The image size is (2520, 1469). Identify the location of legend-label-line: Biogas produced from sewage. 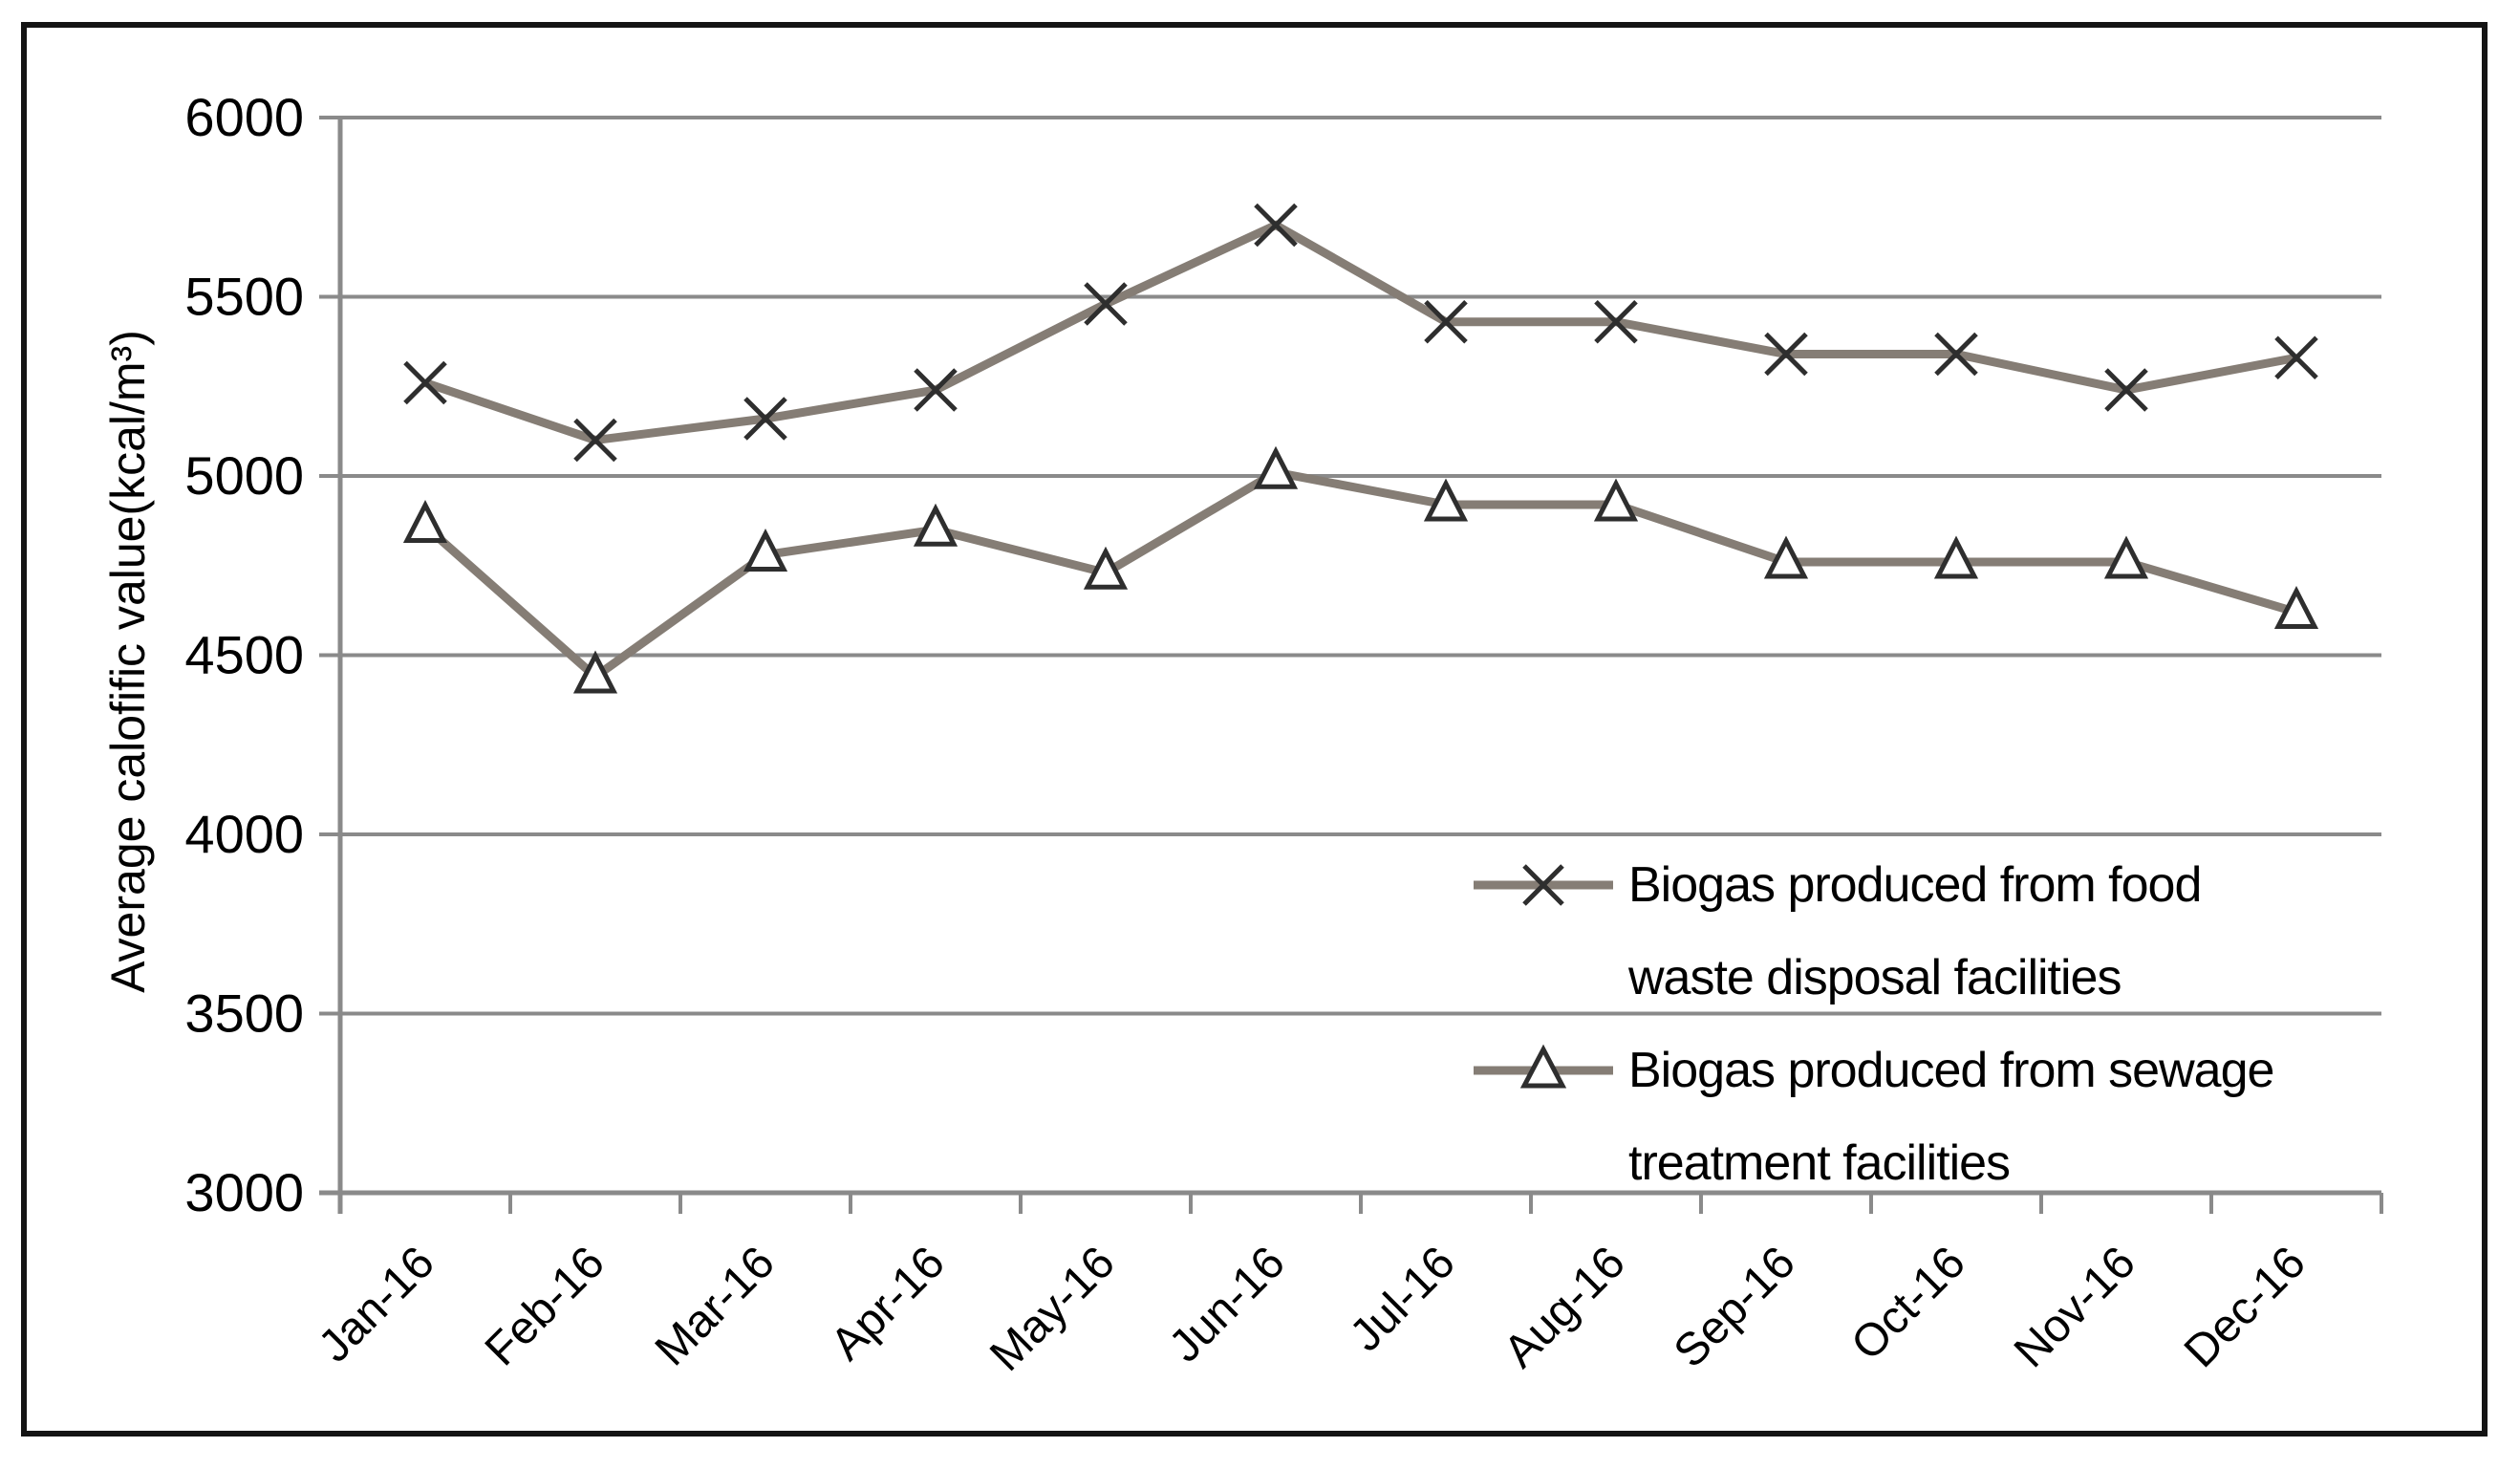
(1951, 1071).